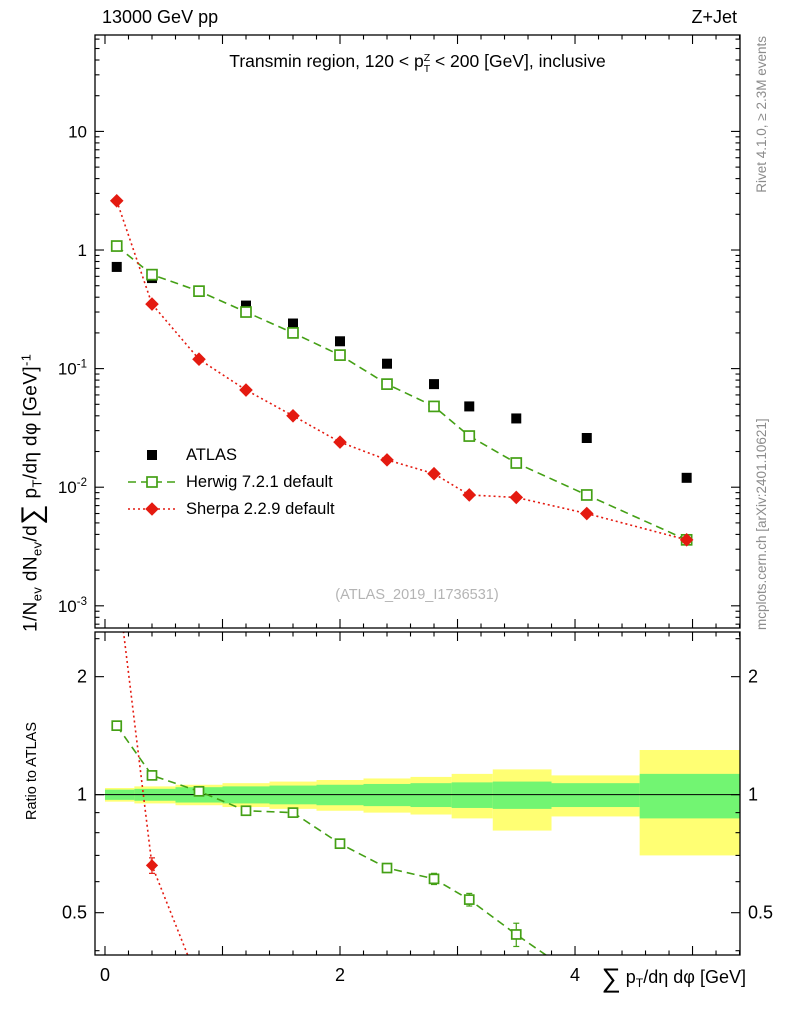  I want to click on beam-energy-label: 13000 GeV pp, so click(160, 17).